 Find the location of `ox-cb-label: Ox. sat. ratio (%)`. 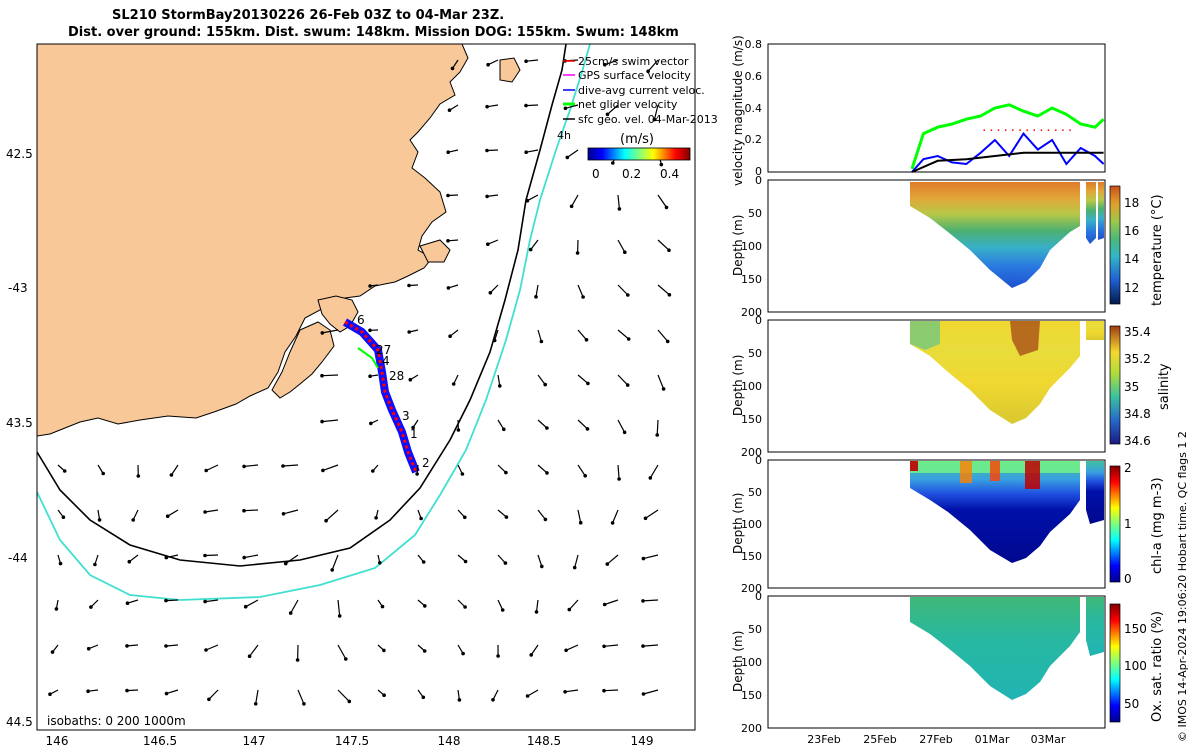

ox-cb-label: Ox. sat. ratio (%) is located at coordinates (1157, 666).